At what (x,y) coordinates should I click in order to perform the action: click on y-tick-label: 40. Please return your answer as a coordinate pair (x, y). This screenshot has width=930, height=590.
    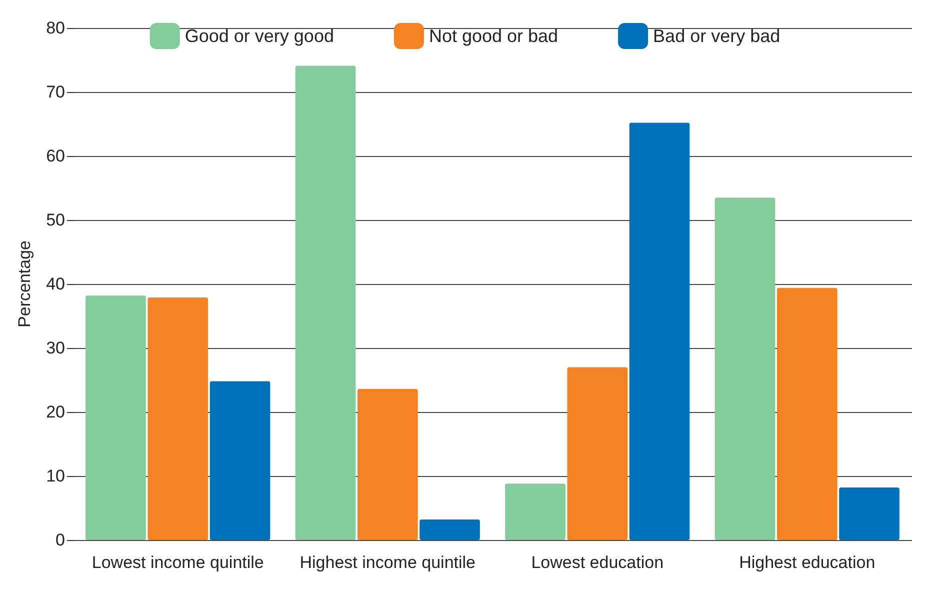
    Looking at the image, I should click on (55, 284).